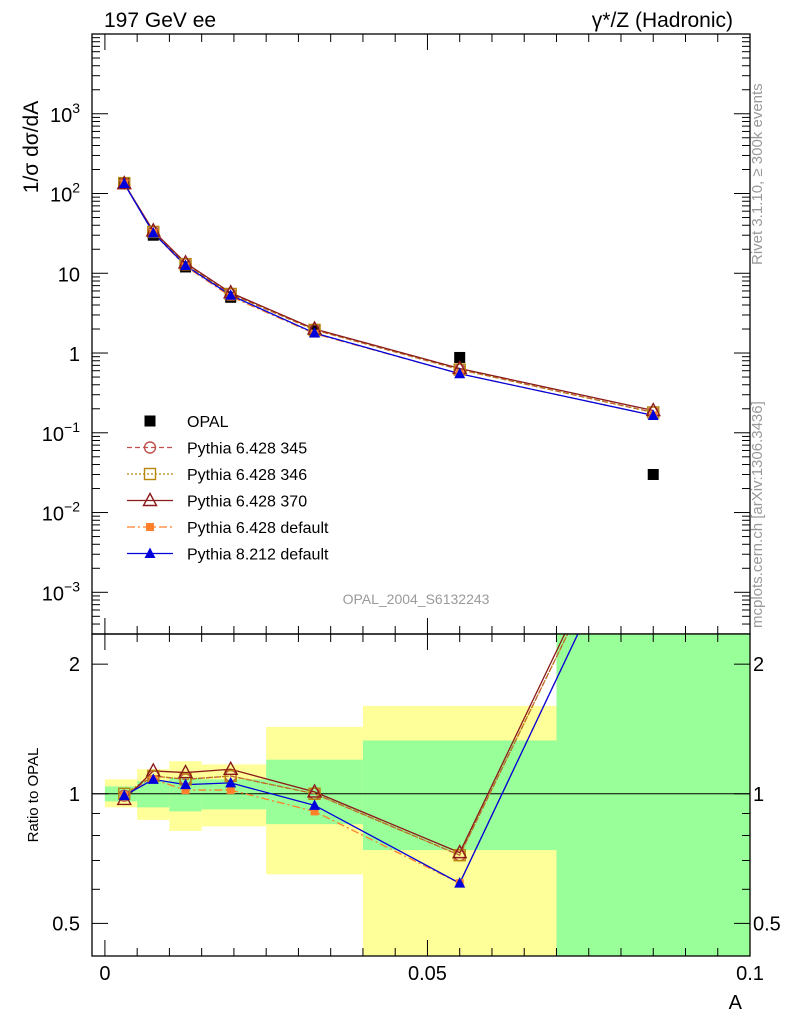  I want to click on ratio-y-tick-label-left: 2, so click(74, 665).